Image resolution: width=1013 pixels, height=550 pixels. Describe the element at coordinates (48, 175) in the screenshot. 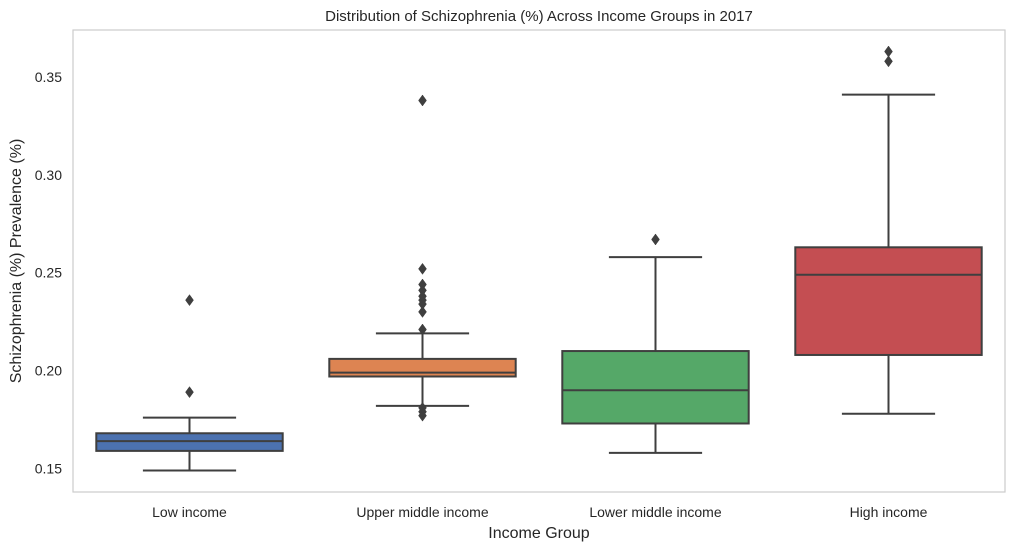

I see `y-tick-label: 0.30` at that location.